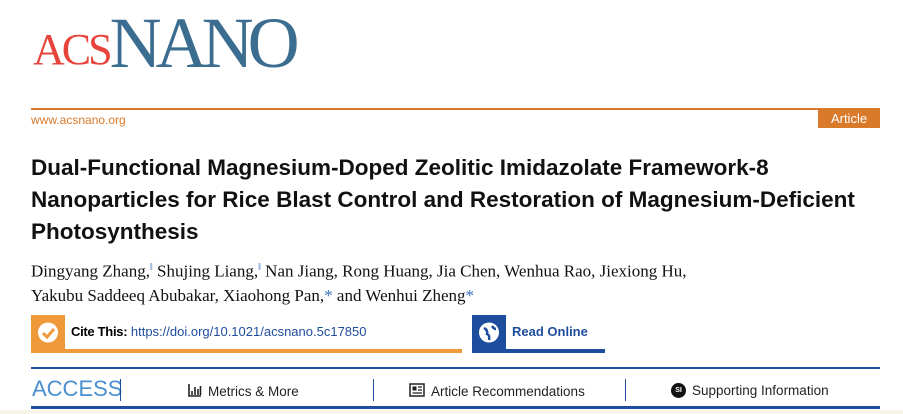 The width and height of the screenshot is (903, 414). I want to click on access-label: ACCESS, so click(77, 388).